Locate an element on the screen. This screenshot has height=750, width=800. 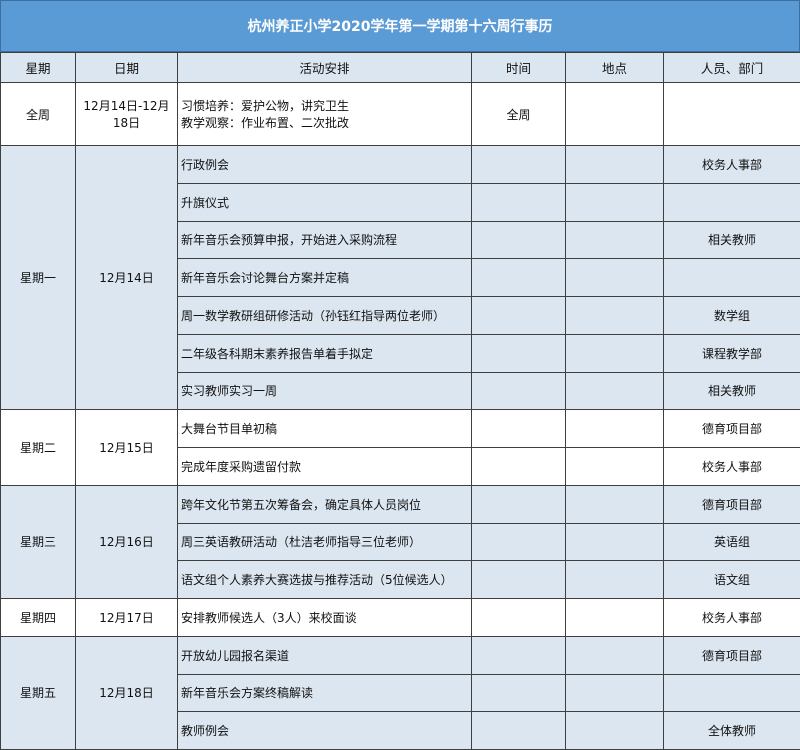
activity-cell: 周一数学教研组研修活动（孙钰红指导两位老师） is located at coordinates (325, 316).